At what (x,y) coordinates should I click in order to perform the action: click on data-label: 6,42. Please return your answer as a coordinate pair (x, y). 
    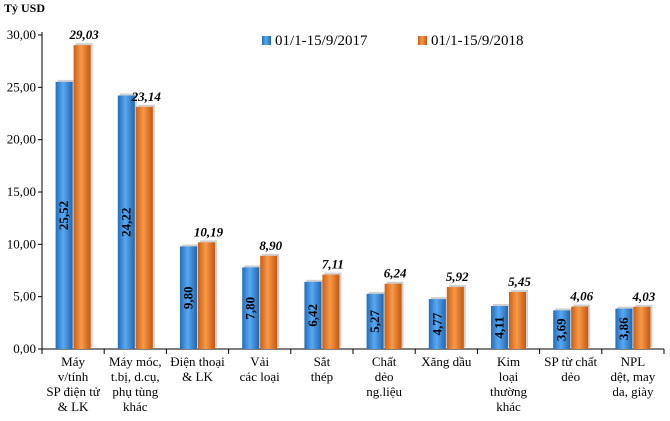
    Looking at the image, I should click on (312, 315).